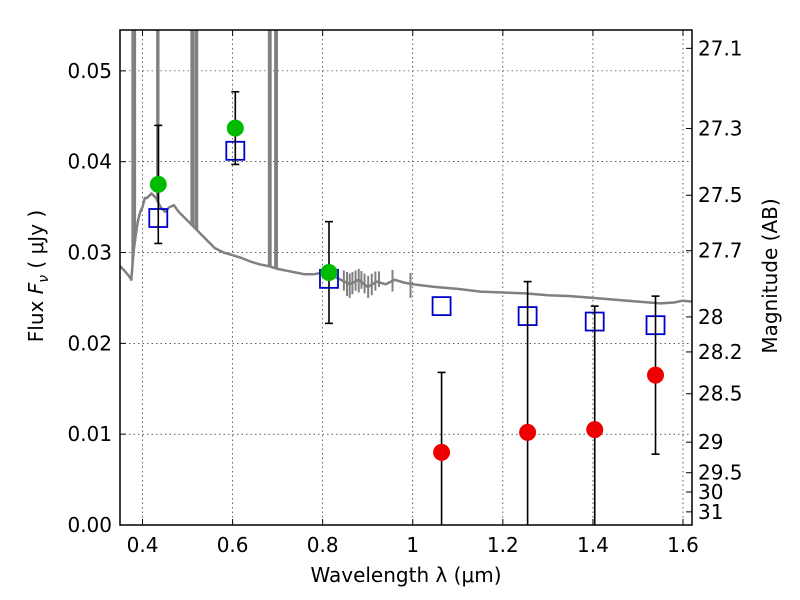 Image resolution: width=800 pixels, height=600 pixels. Describe the element at coordinates (720, 473) in the screenshot. I see `magnitude-tick-label: 29.5` at that location.